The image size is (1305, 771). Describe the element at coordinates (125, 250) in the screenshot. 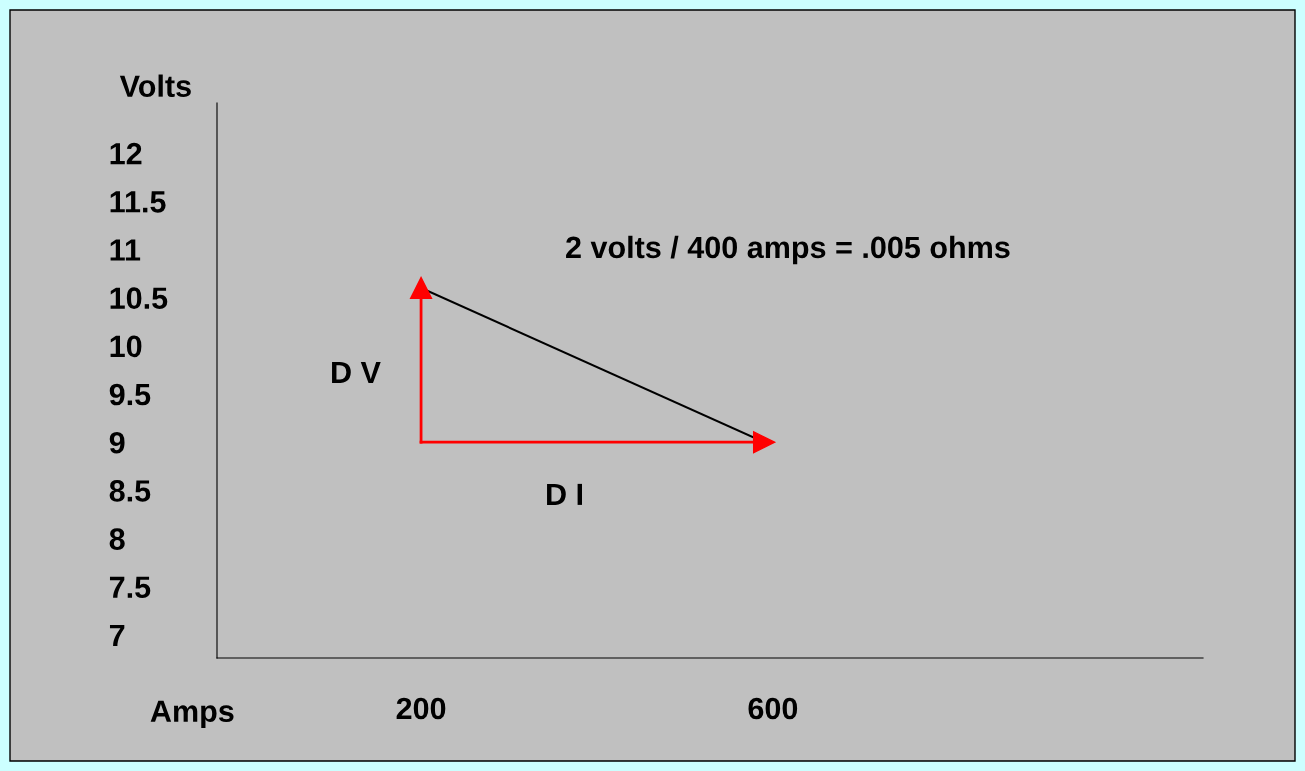

I see `y-tick-label: 11` at that location.